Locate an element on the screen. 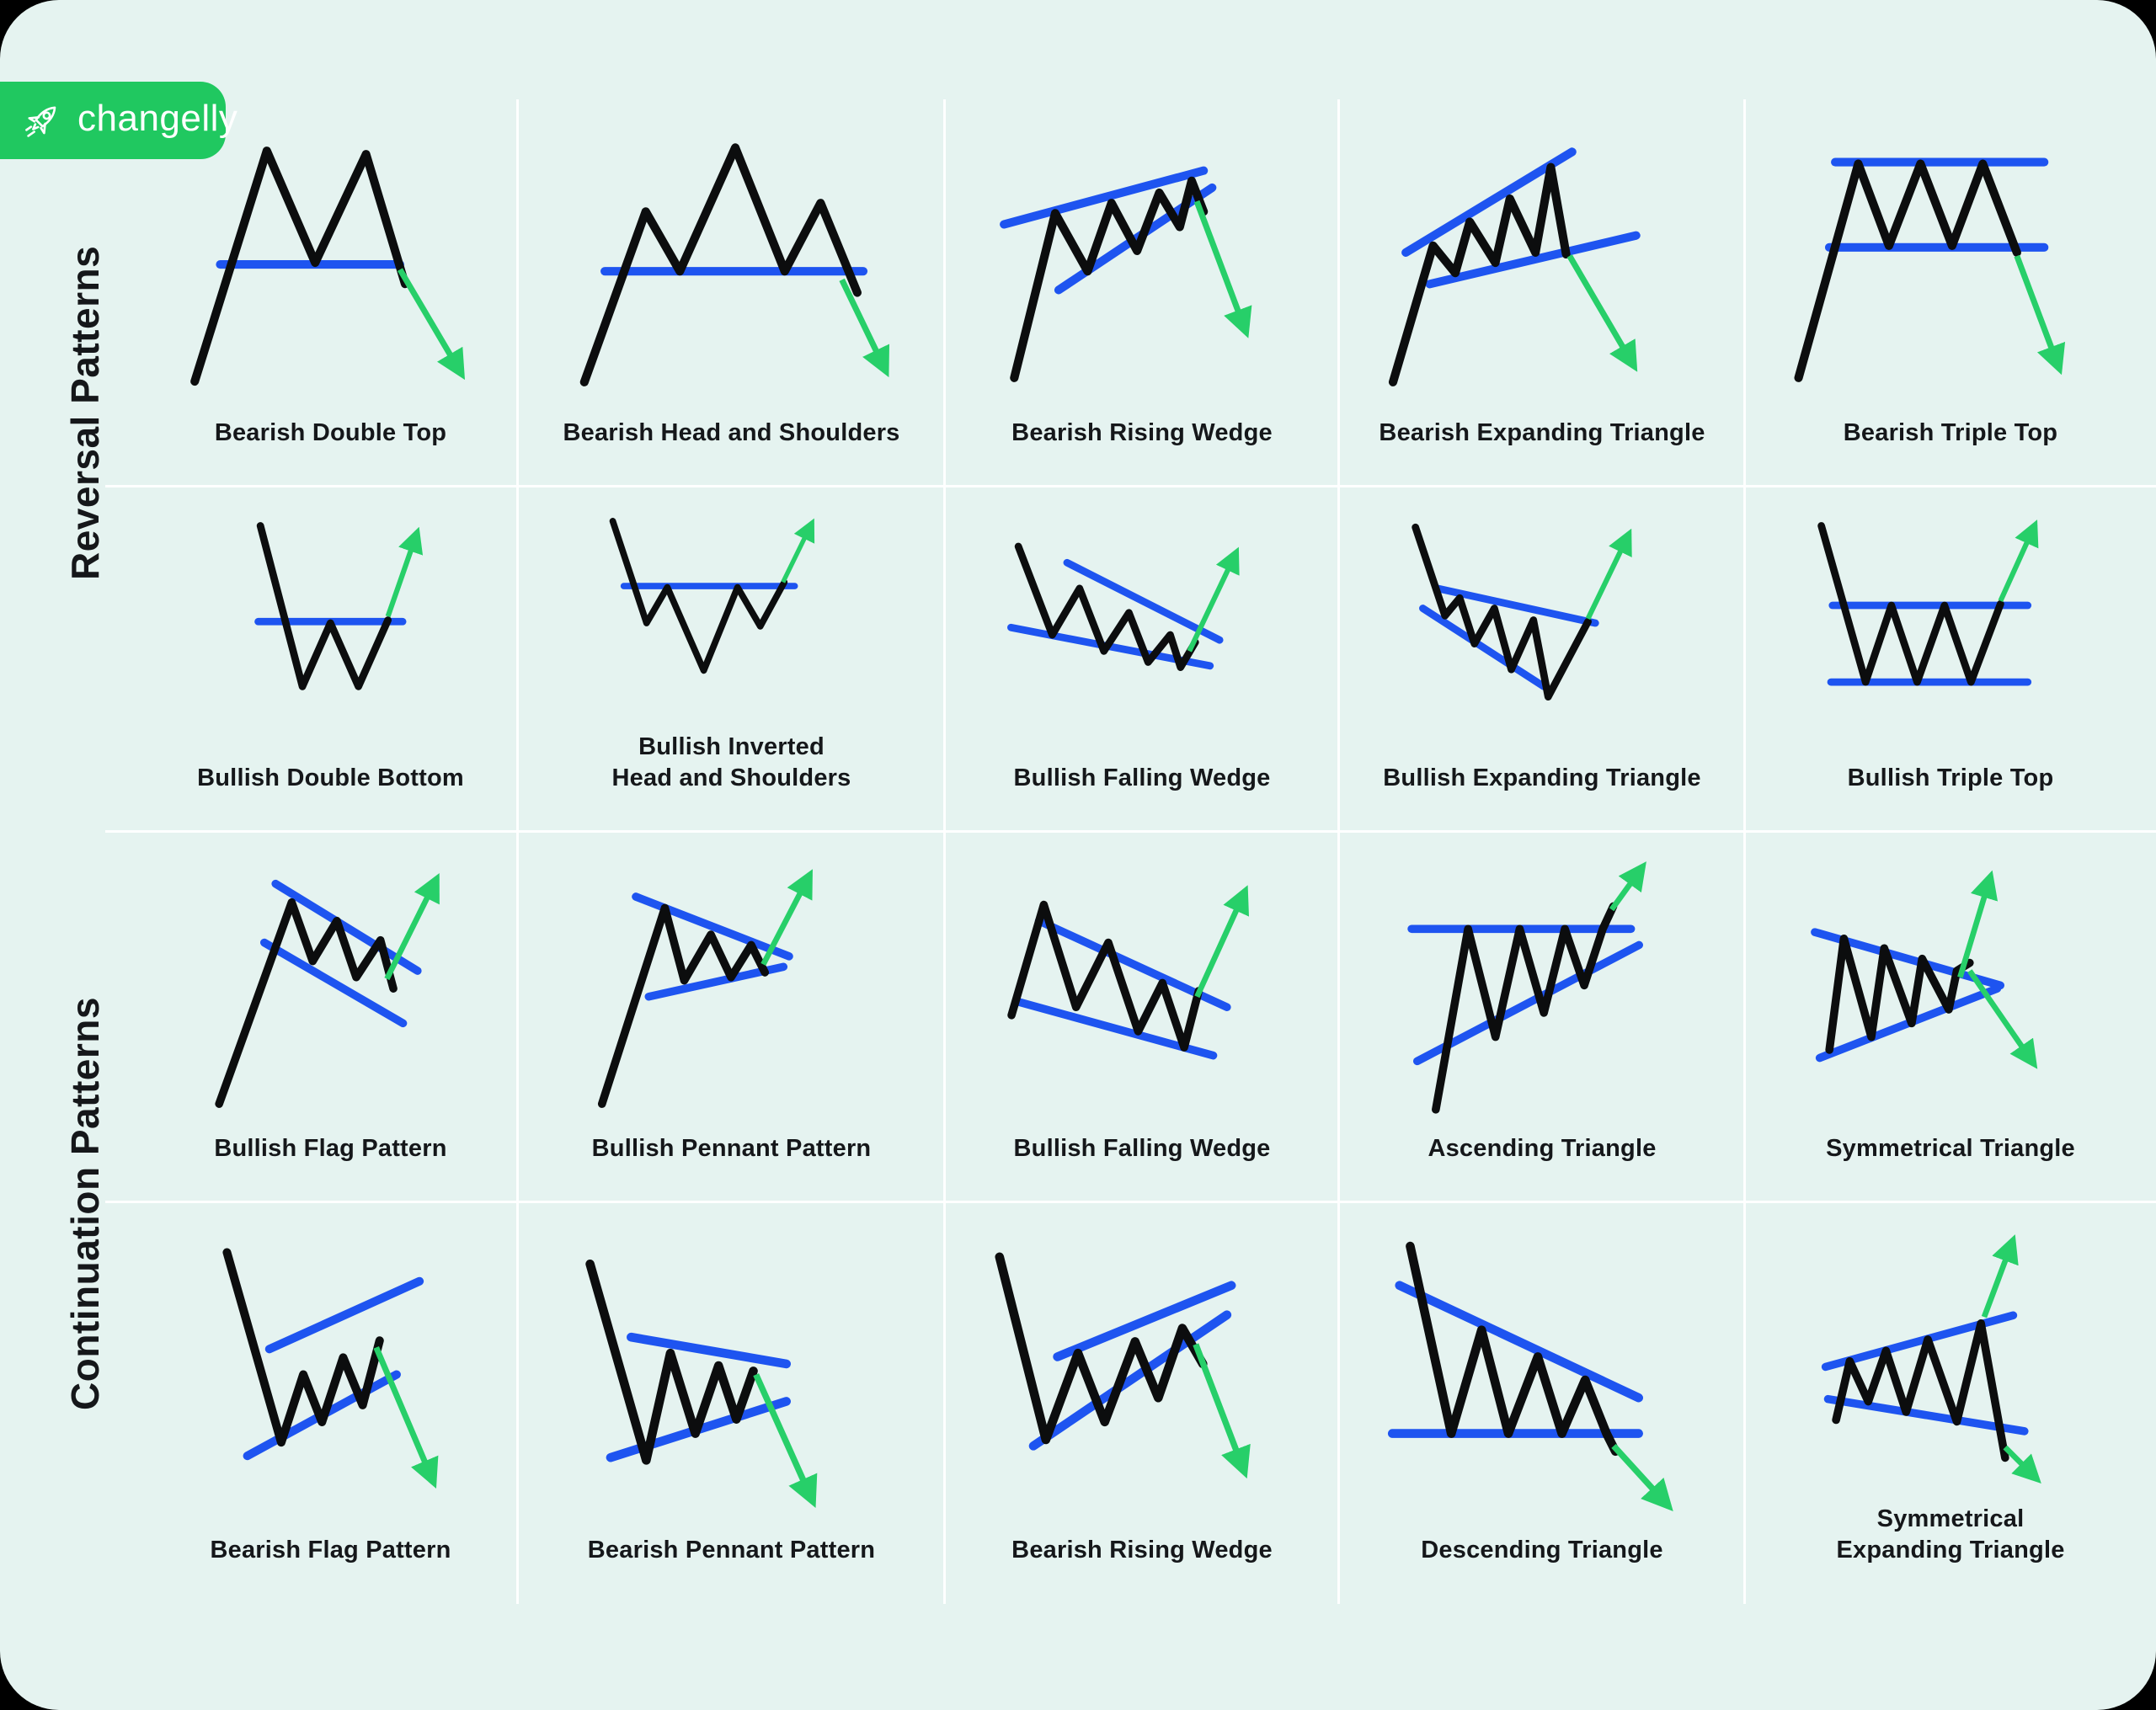 The image size is (2156, 1710). changelly-logo: changelly is located at coordinates (119, 120).